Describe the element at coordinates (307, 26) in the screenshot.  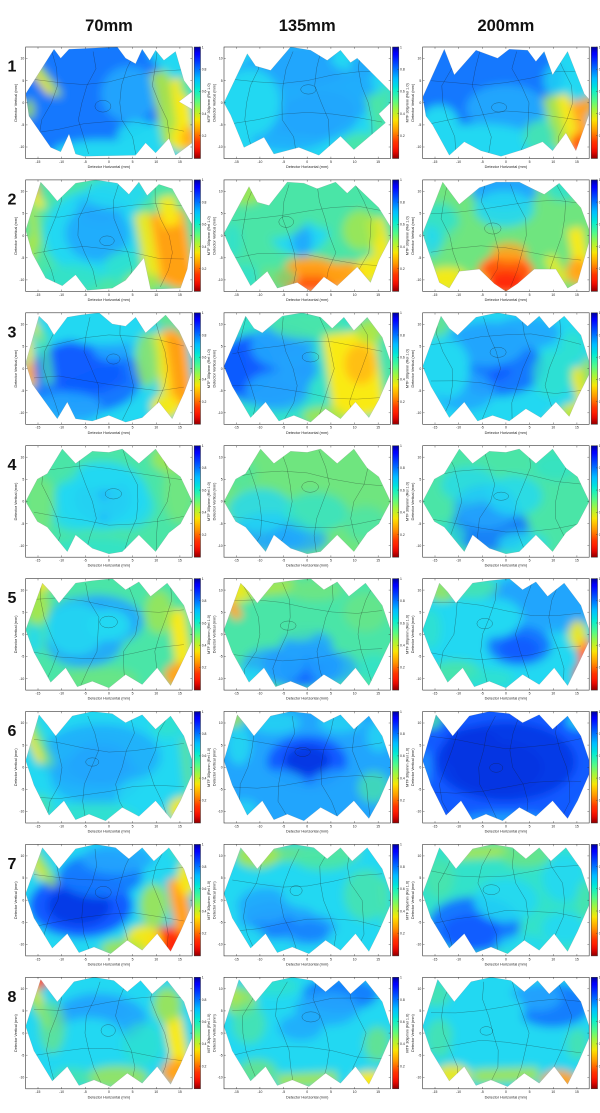
I see `svg-text: 135mm` at that location.